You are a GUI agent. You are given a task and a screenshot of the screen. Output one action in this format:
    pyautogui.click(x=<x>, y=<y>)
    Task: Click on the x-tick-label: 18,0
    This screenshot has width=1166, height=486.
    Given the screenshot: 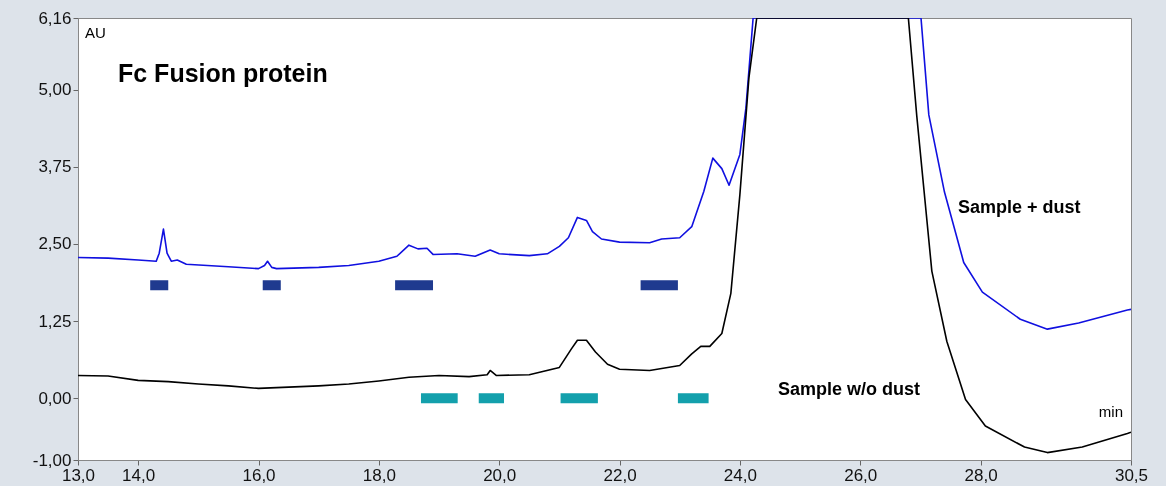 What is the action you would take?
    pyautogui.click(x=379, y=475)
    